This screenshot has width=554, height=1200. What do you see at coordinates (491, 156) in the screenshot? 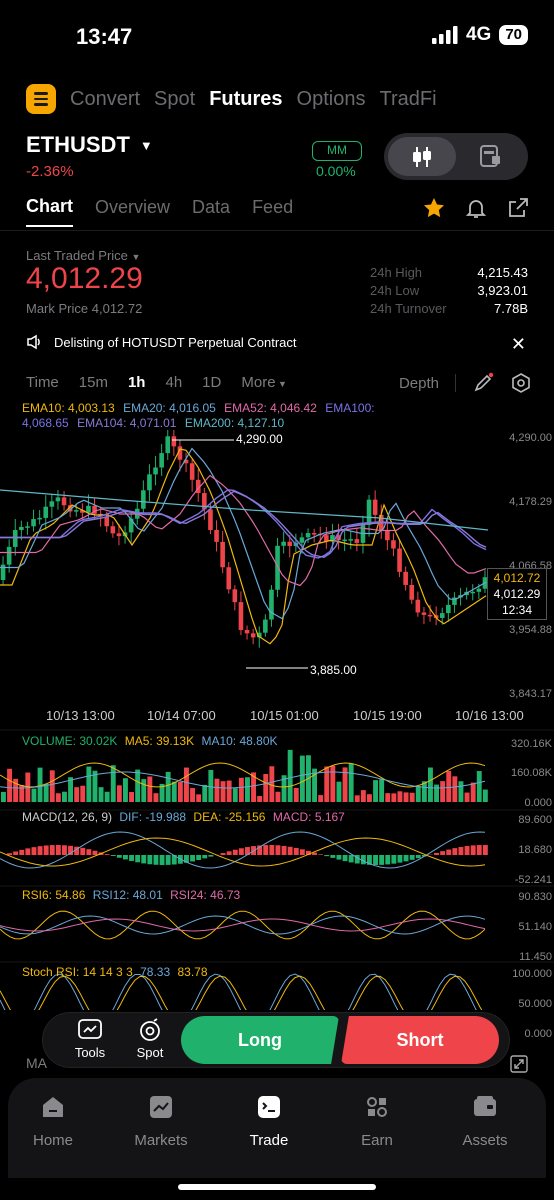
I see `order-panel-icon` at bounding box center [491, 156].